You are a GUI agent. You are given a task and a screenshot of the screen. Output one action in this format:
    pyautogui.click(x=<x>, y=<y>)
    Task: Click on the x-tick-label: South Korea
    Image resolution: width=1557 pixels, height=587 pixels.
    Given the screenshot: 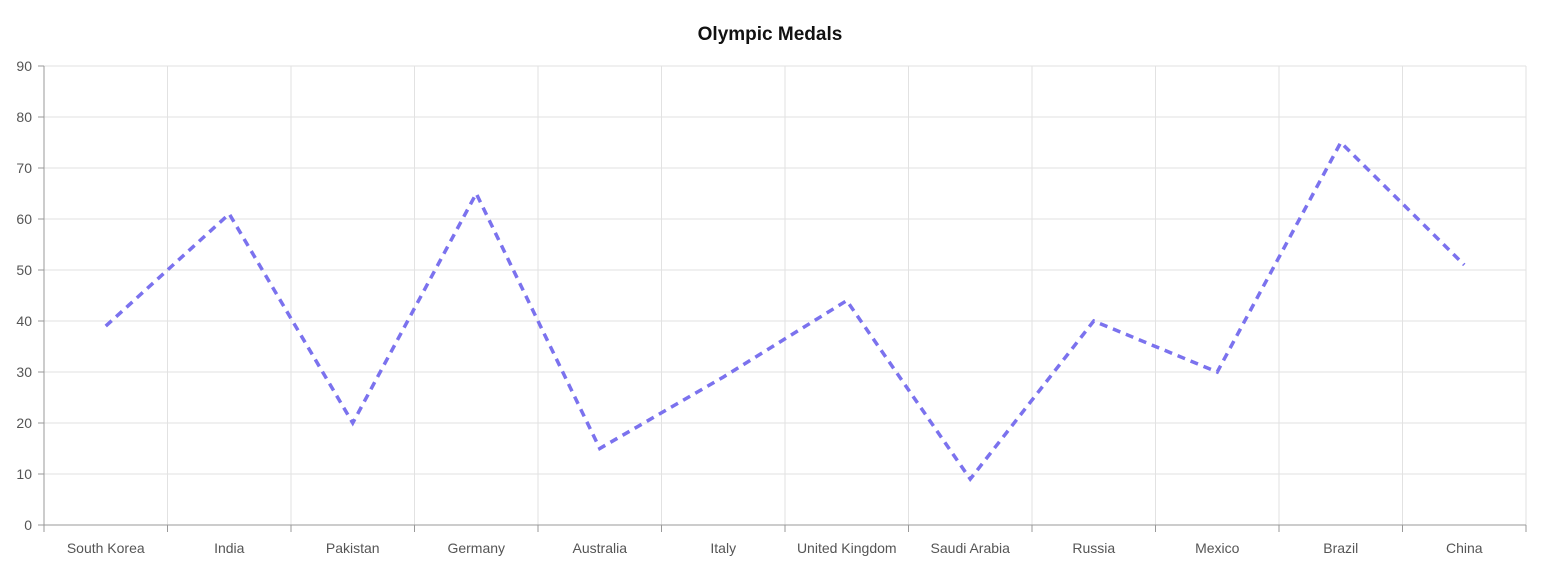 What is the action you would take?
    pyautogui.click(x=106, y=548)
    